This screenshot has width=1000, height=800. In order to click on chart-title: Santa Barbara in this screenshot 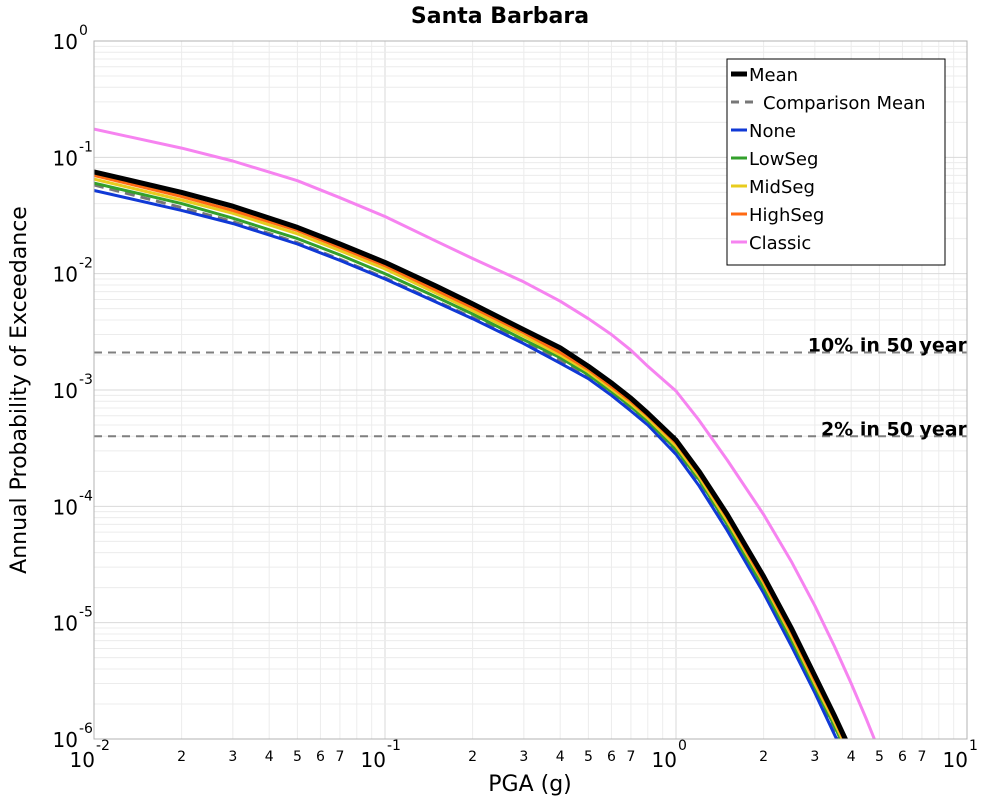, I will do `click(500, 16)`.